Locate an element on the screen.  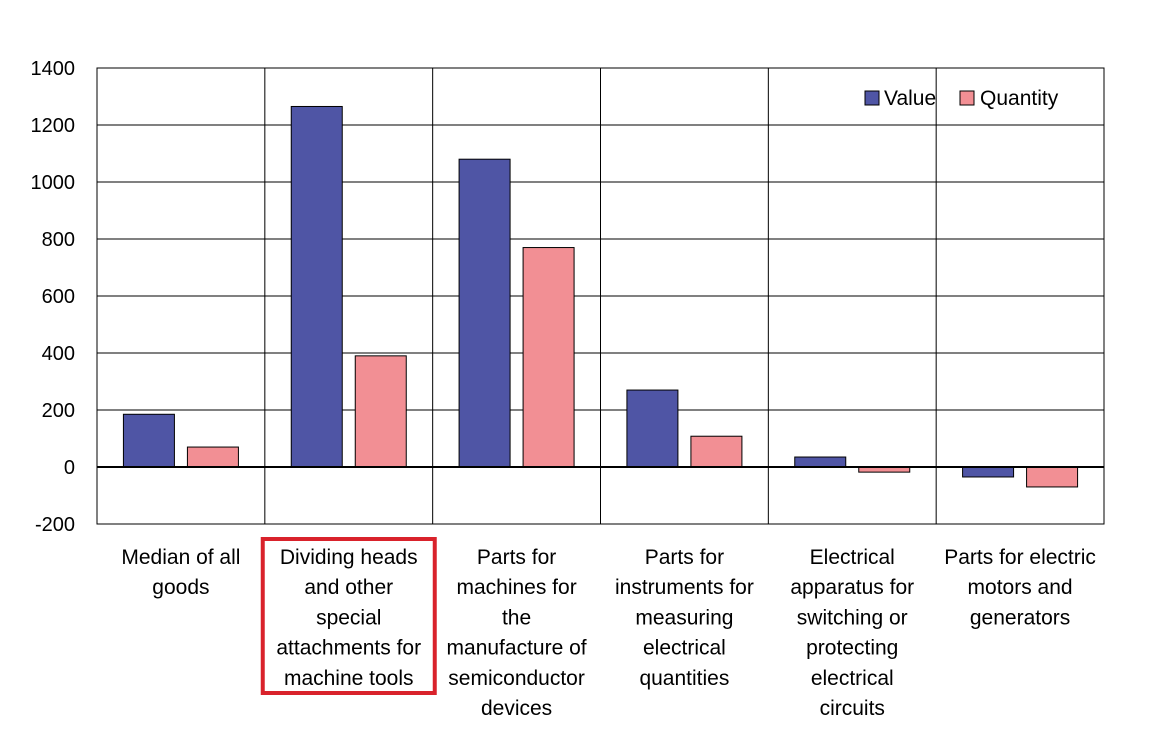
y-tick-label: 600 is located at coordinates (58, 297).